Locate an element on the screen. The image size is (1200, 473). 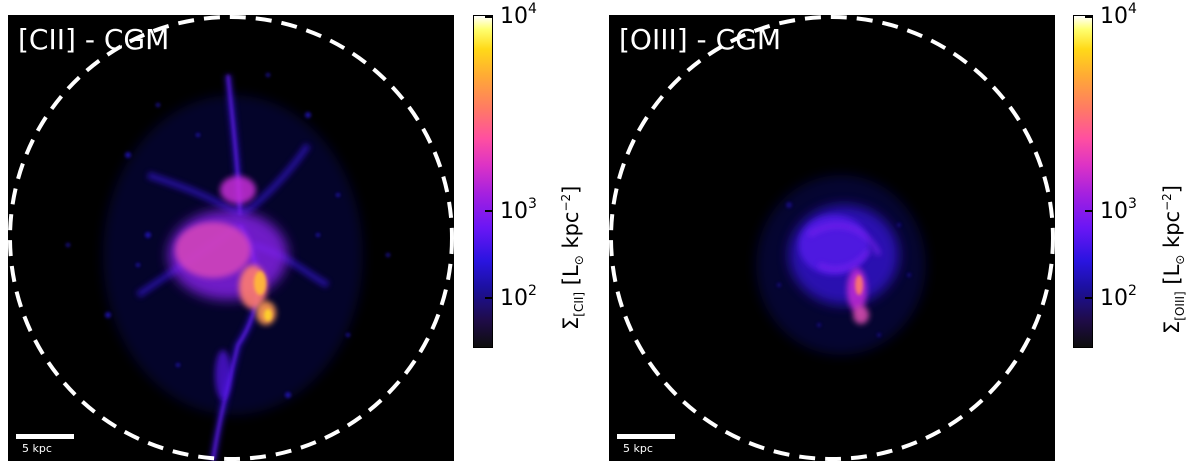
colorbar-axis-label: Σ[CII] [L⊙ kpc−2] is located at coordinates (573, 257).